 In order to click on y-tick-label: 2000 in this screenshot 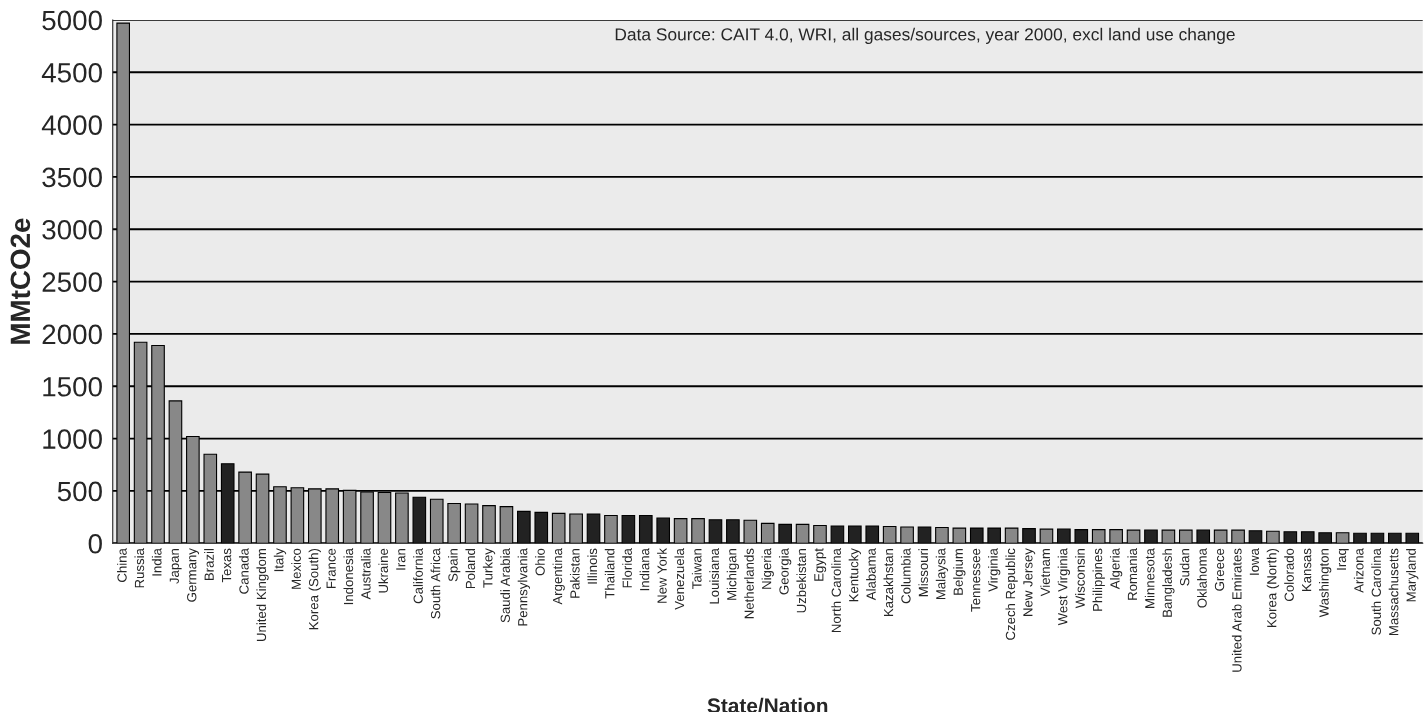, I will do `click(72, 334)`.